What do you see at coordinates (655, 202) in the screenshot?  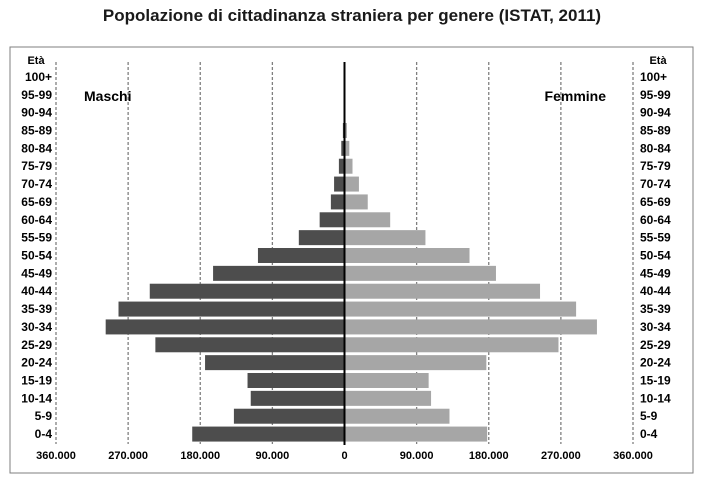 I see `age-label-right-65-69: 65-69` at bounding box center [655, 202].